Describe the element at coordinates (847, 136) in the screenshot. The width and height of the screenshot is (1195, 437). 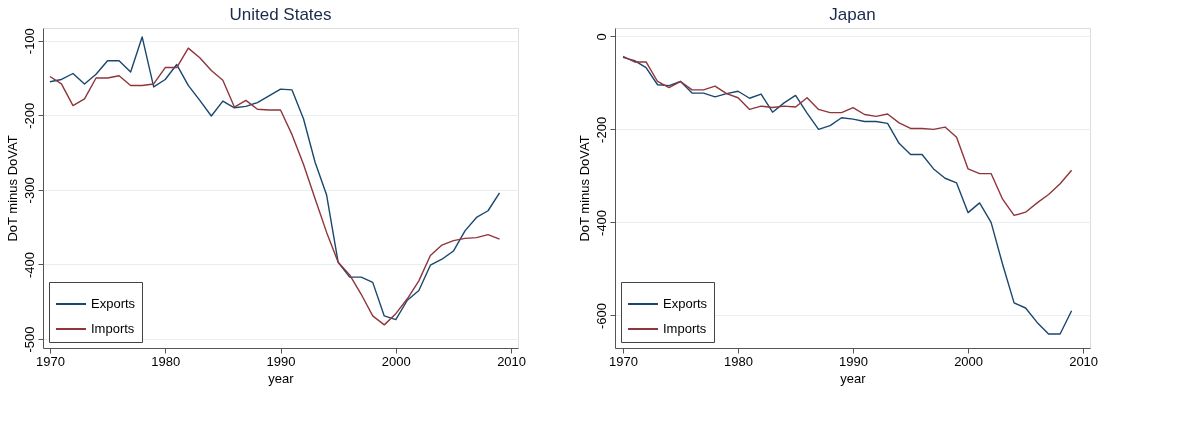
I see `line-series` at that location.